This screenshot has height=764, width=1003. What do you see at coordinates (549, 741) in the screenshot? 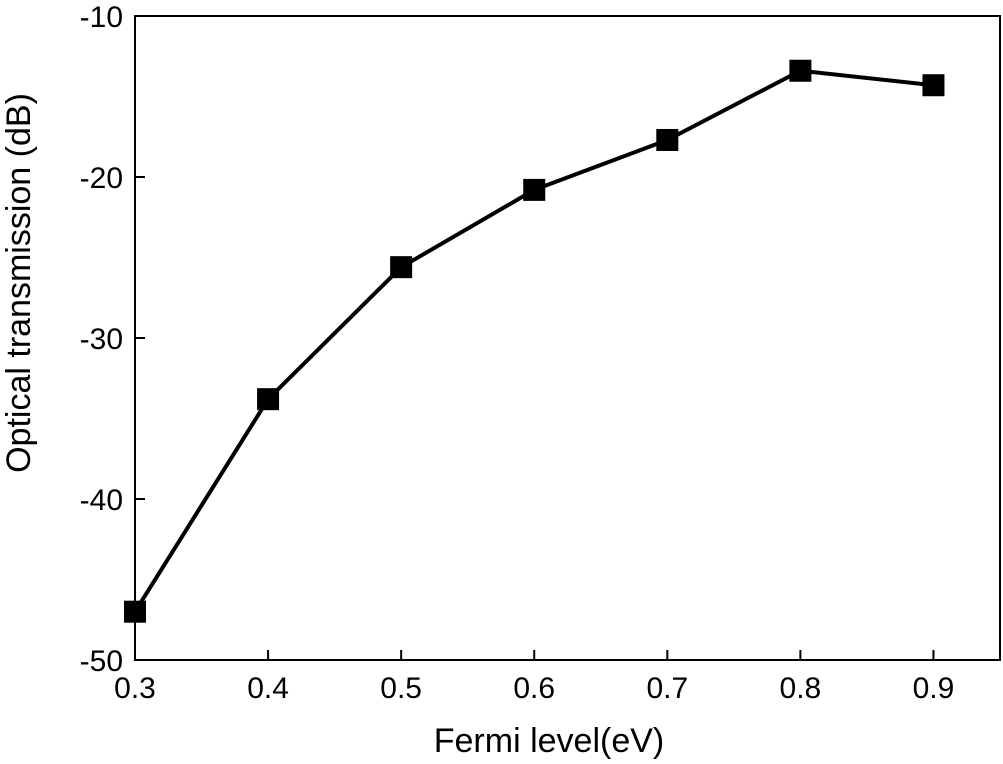
I see `x-axis-title: Fermi level(eV)` at bounding box center [549, 741].